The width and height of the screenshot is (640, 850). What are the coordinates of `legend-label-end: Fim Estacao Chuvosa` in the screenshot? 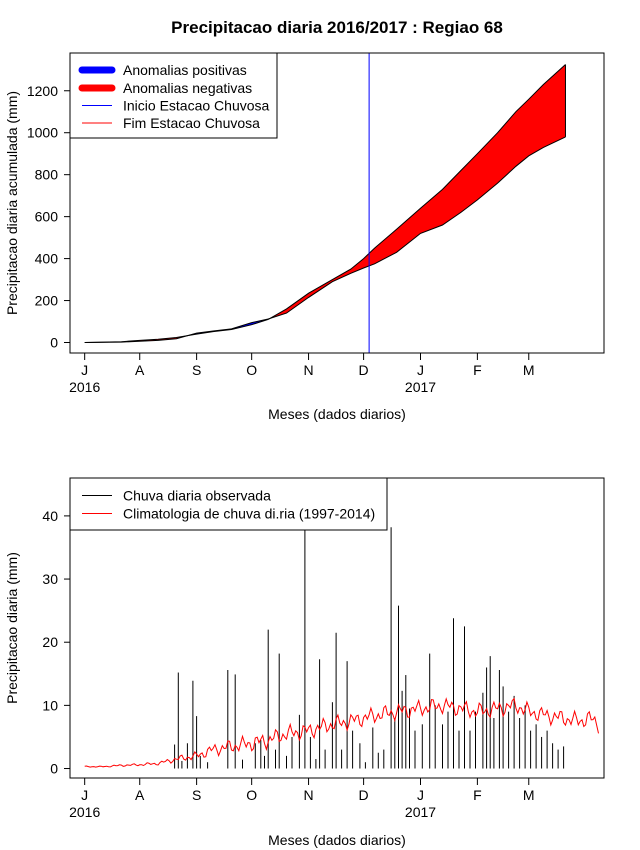 It's located at (191, 123).